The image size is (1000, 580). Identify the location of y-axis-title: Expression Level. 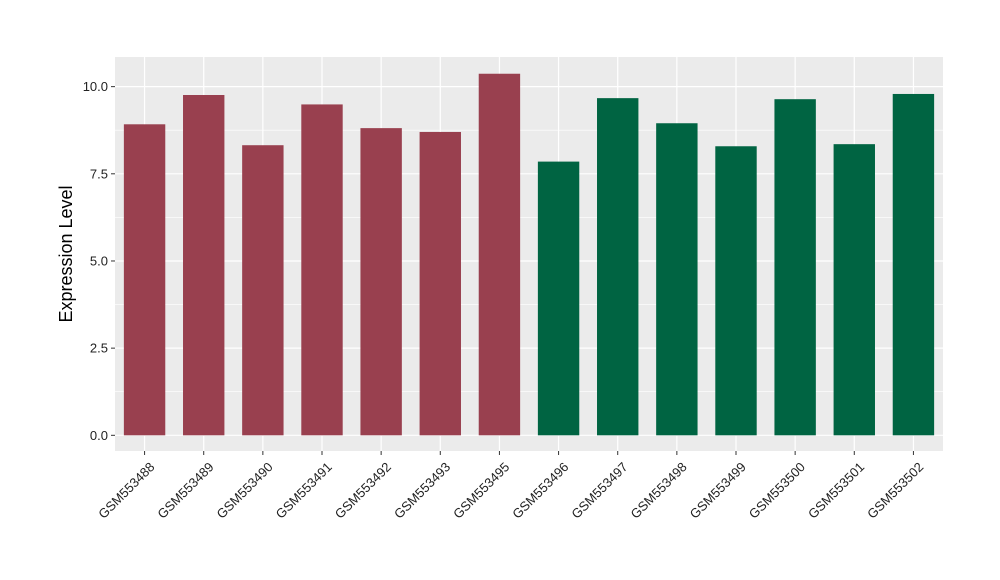
(66, 253).